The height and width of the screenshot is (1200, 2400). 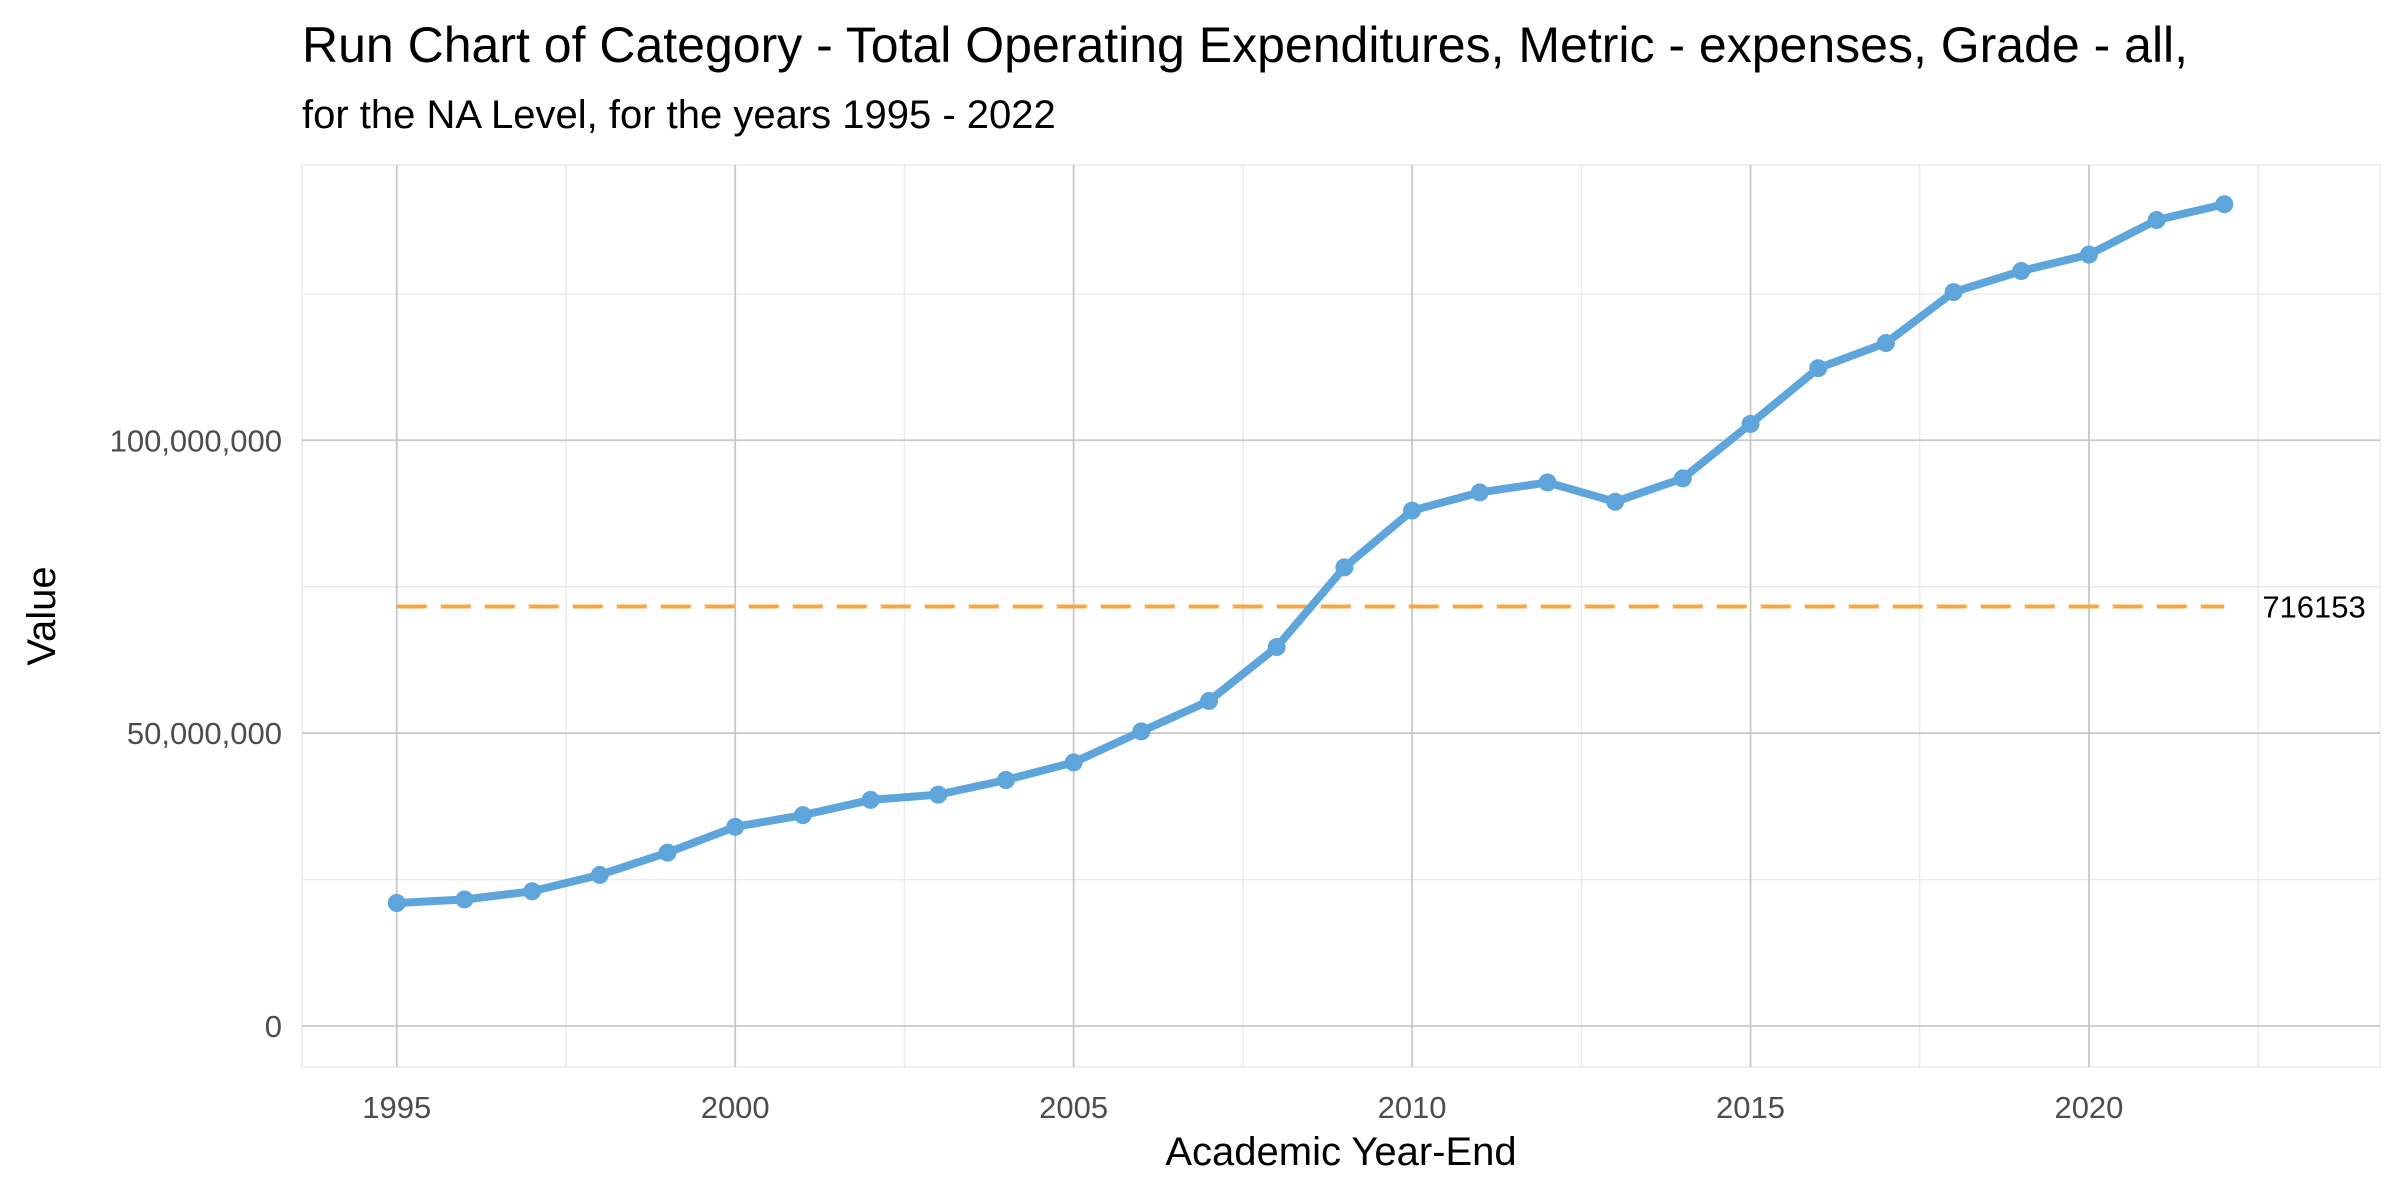 What do you see at coordinates (42, 615) in the screenshot?
I see `y-axis-title: Value` at bounding box center [42, 615].